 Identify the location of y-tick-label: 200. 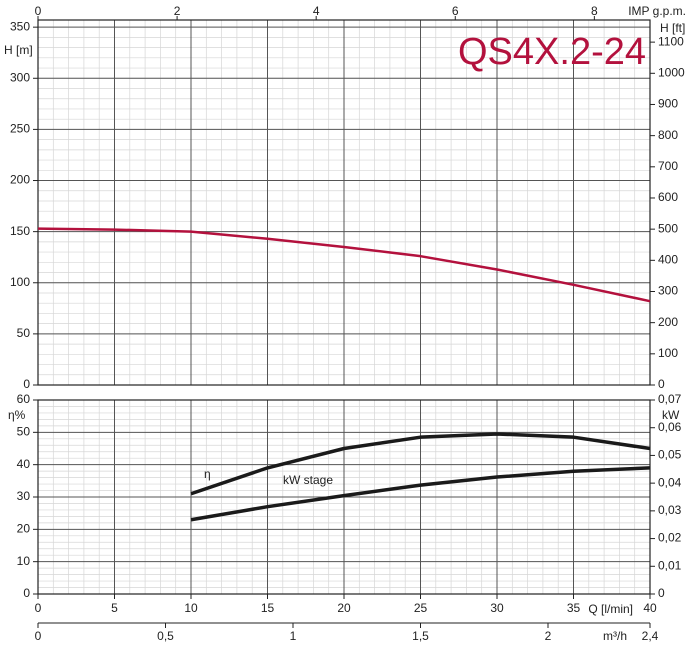
(20, 180).